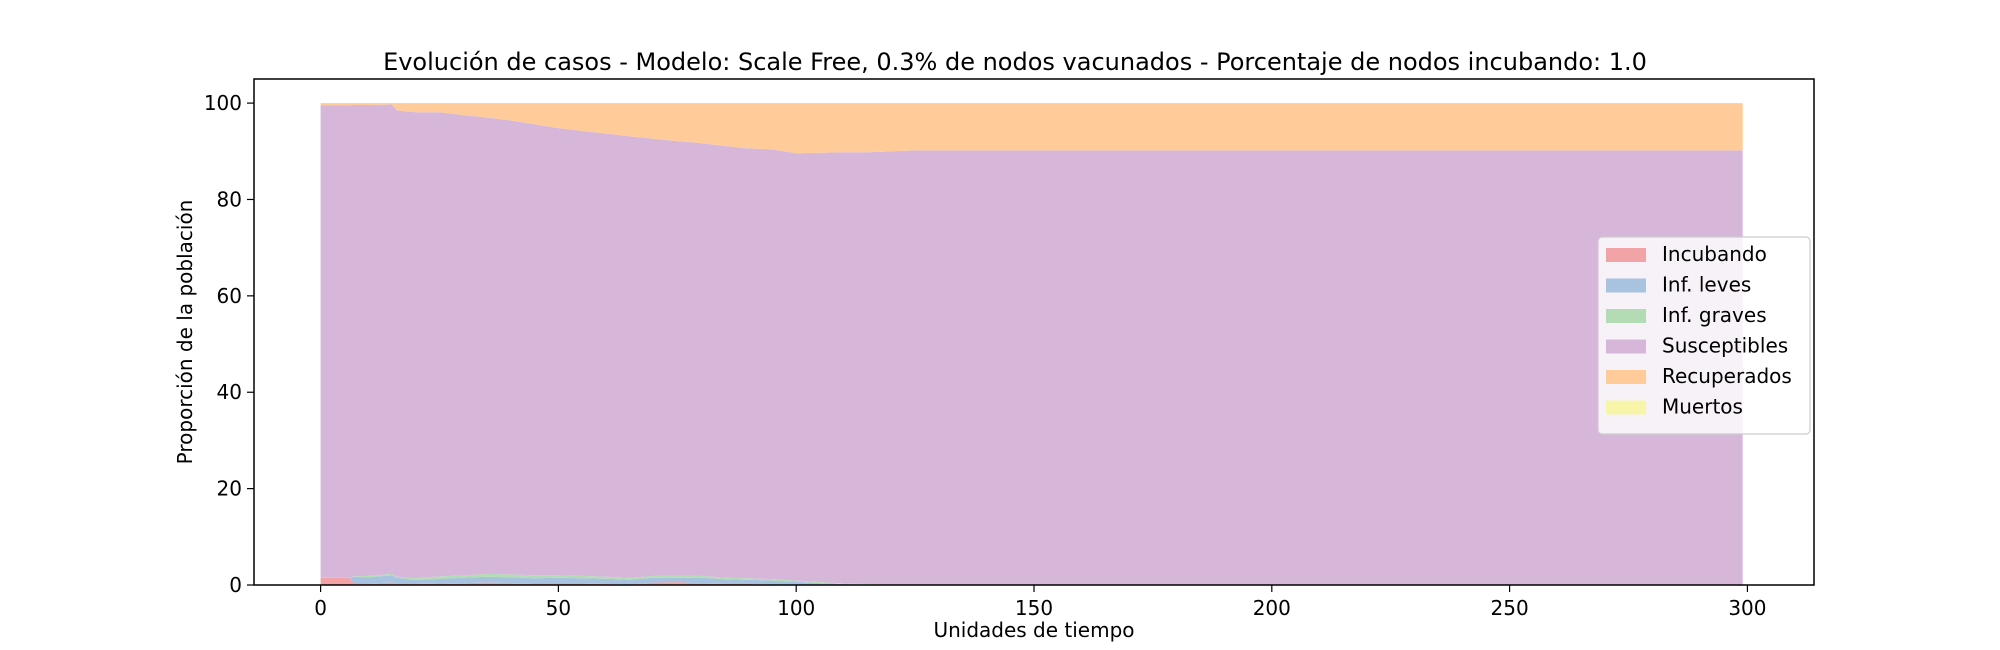 The image size is (2000, 650). Describe the element at coordinates (1033, 630) in the screenshot. I see `x-axis-label: Unidades de tiempo` at that location.